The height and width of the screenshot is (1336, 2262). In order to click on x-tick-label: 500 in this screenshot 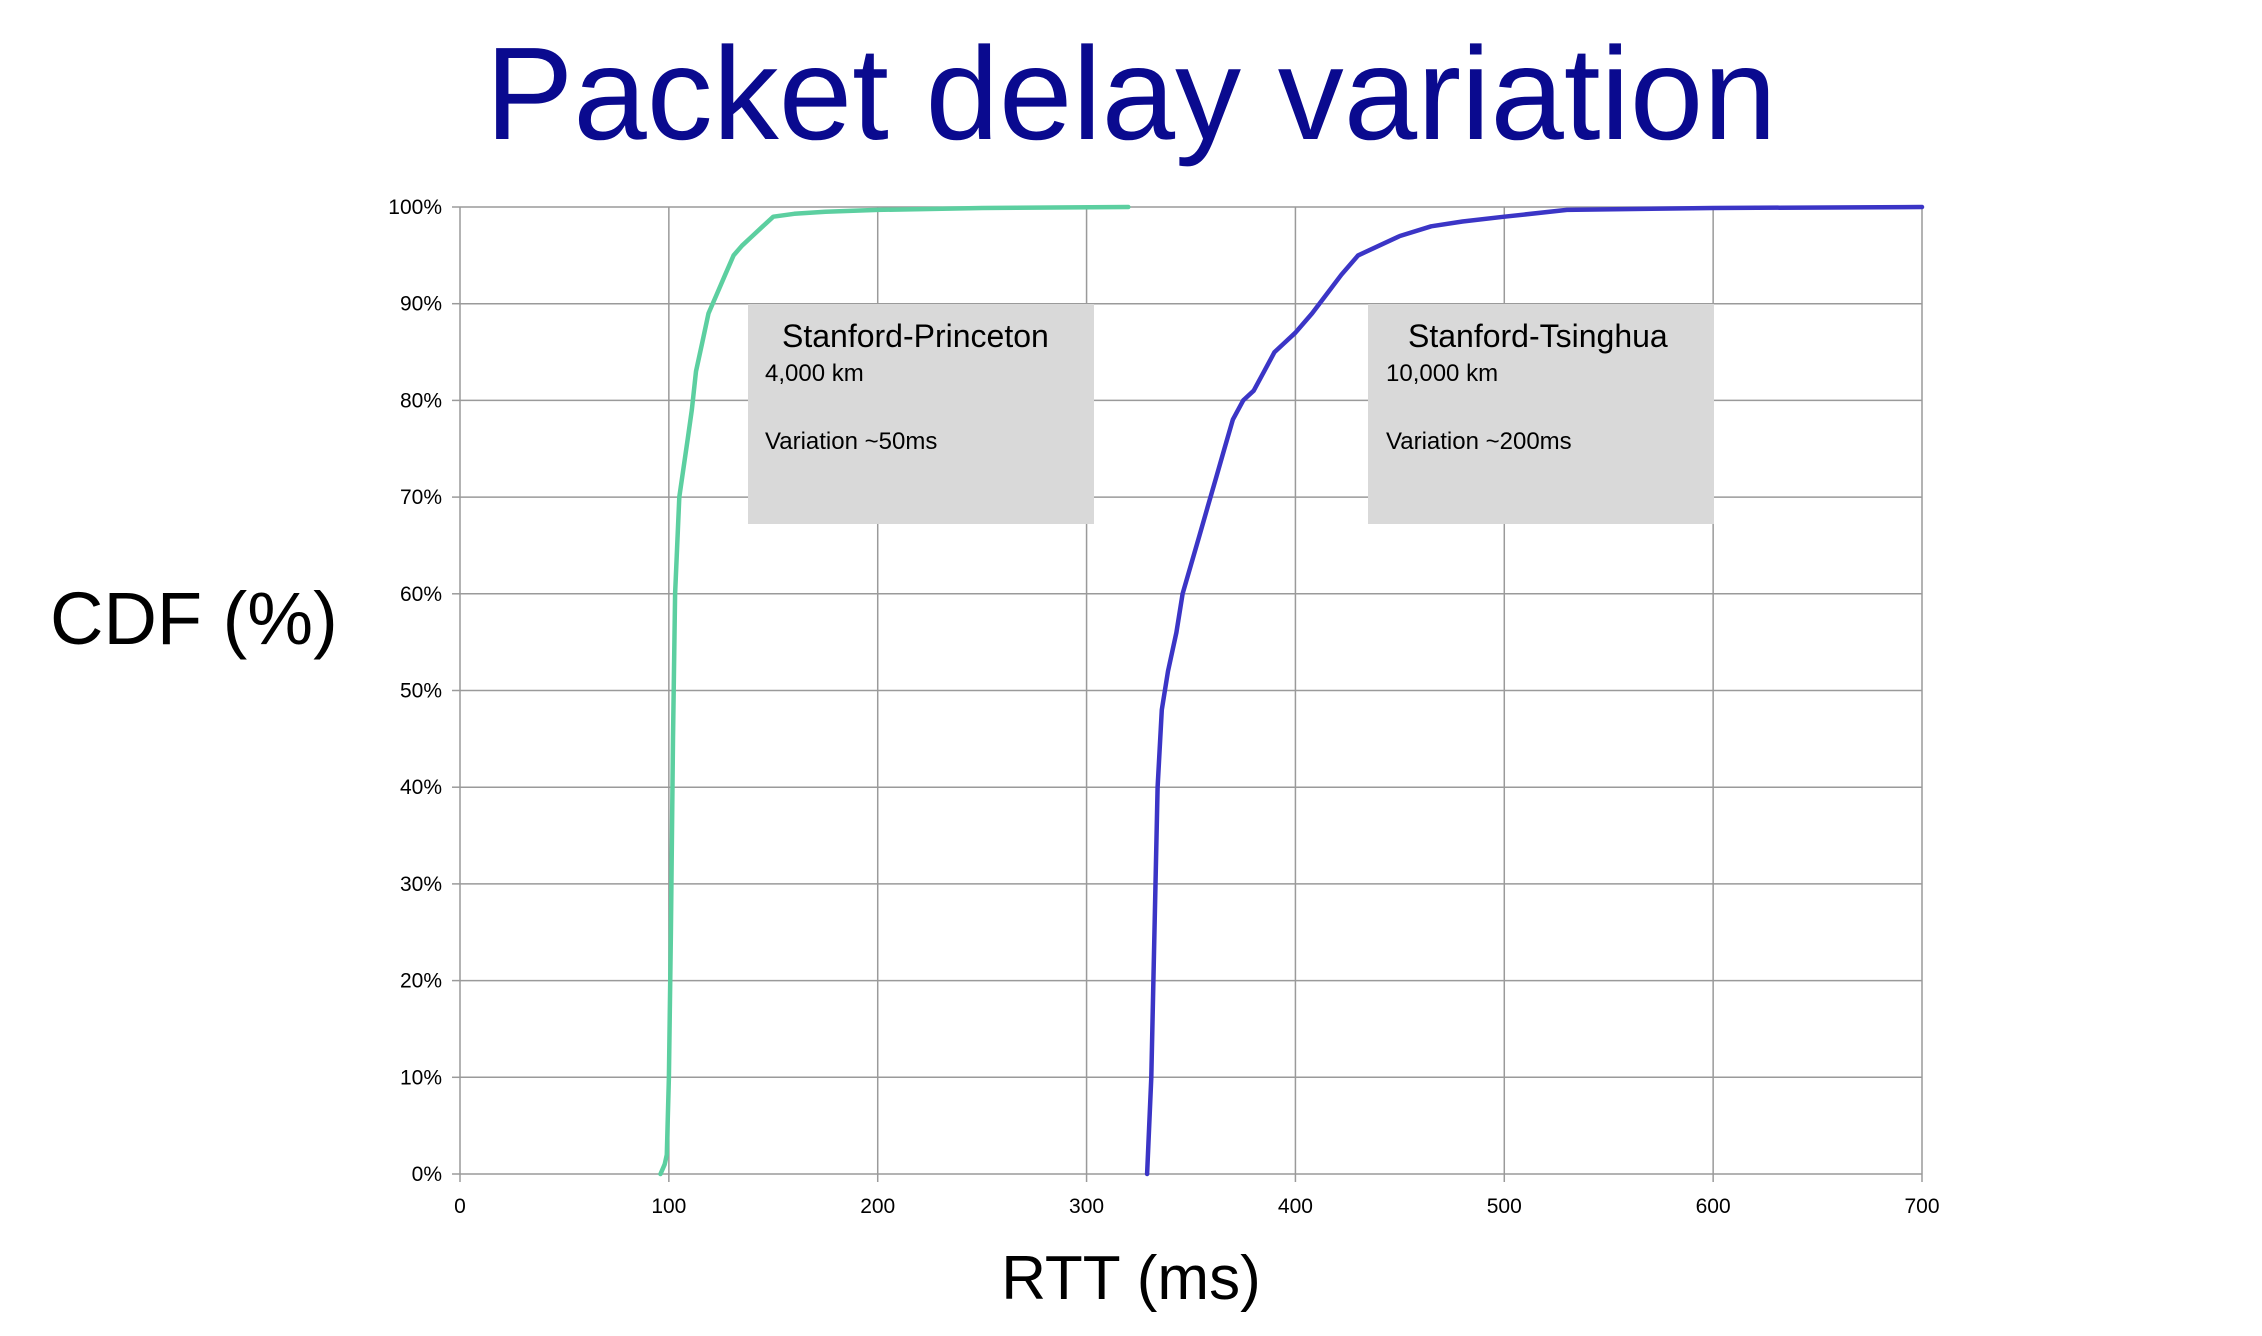, I will do `click(1504, 1206)`.